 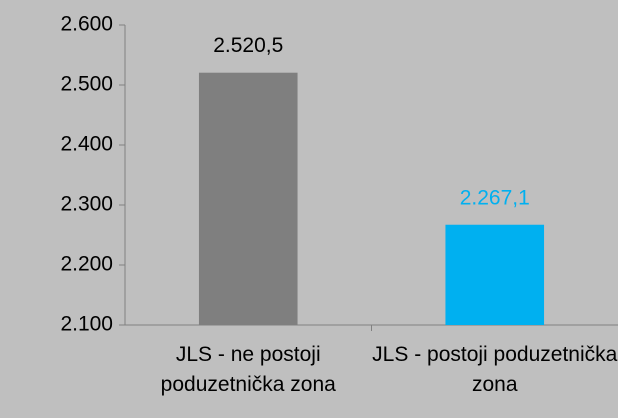 What do you see at coordinates (86, 324) in the screenshot?
I see `y-tick-label: 2.100` at bounding box center [86, 324].